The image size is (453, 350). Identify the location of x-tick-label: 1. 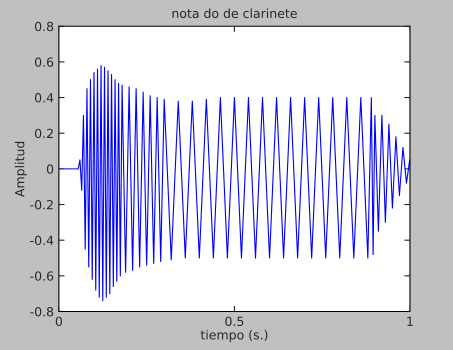
(410, 321).